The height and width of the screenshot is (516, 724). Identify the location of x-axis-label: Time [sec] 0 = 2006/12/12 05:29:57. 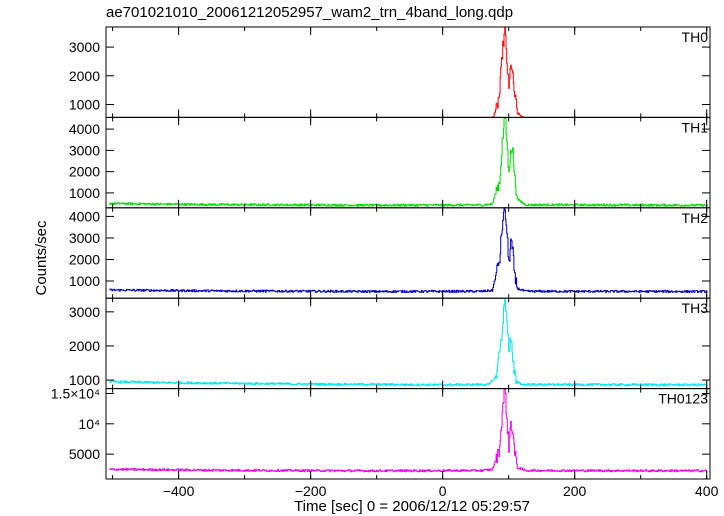
(412, 506).